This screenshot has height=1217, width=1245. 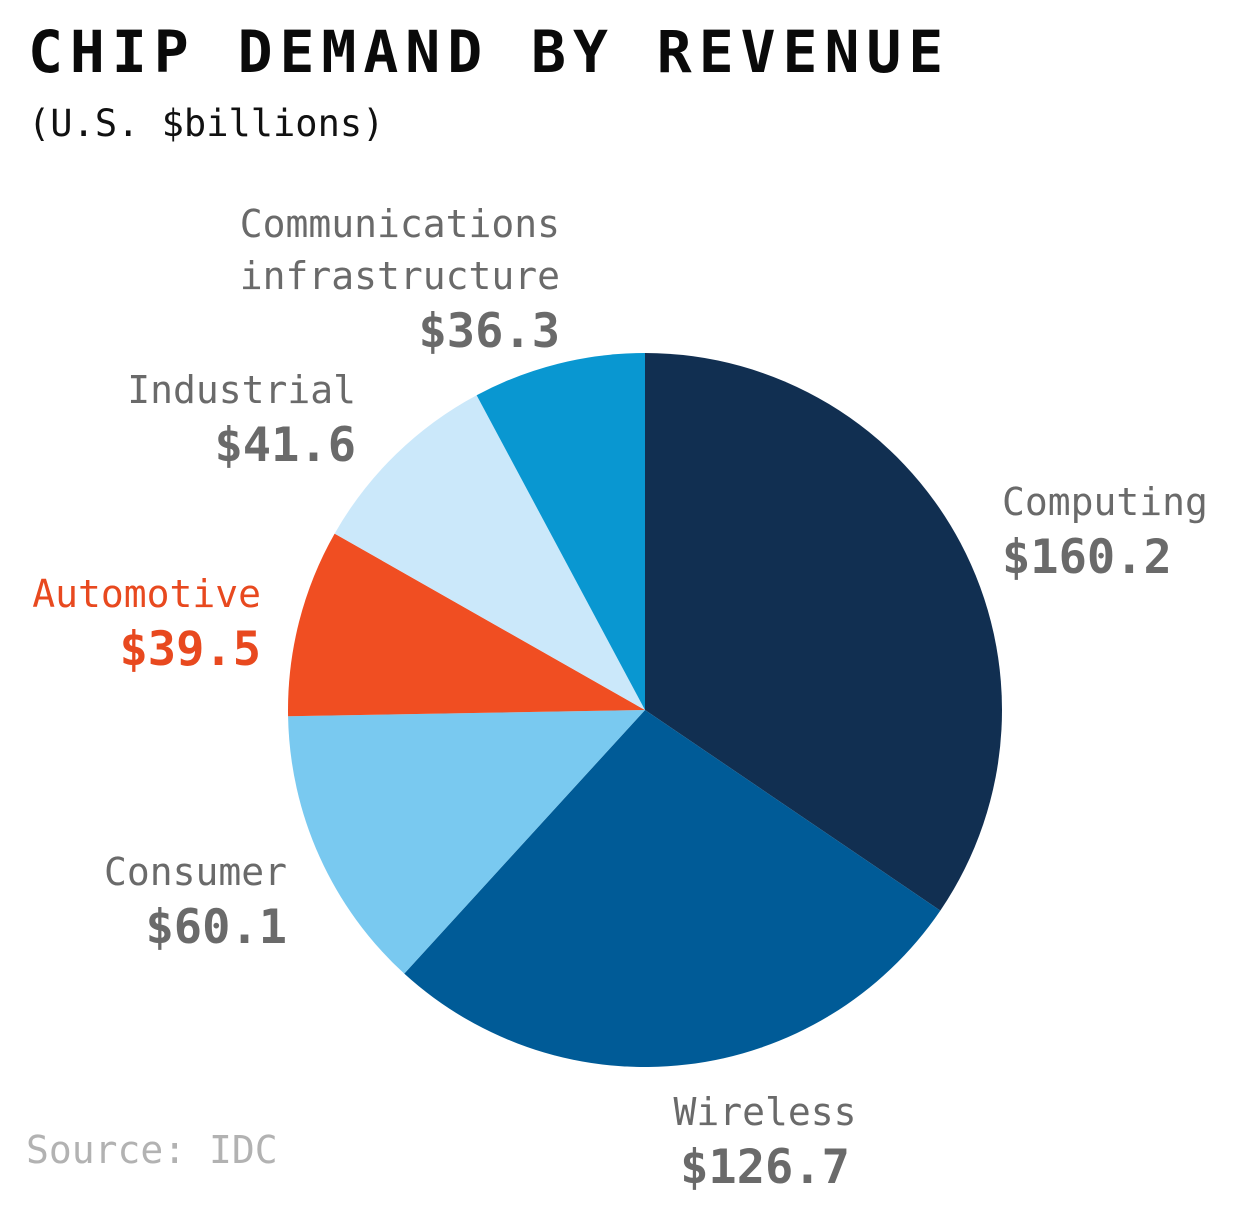 I want to click on slice-label-consumer: Consumer $60.1, so click(x=143, y=901).